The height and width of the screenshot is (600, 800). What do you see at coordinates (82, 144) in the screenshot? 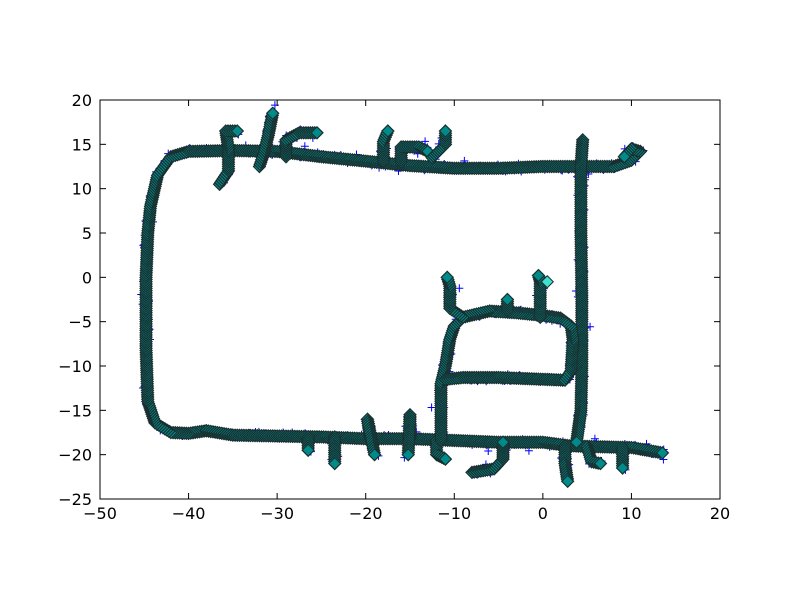
I see `y-tick-label: 15` at bounding box center [82, 144].